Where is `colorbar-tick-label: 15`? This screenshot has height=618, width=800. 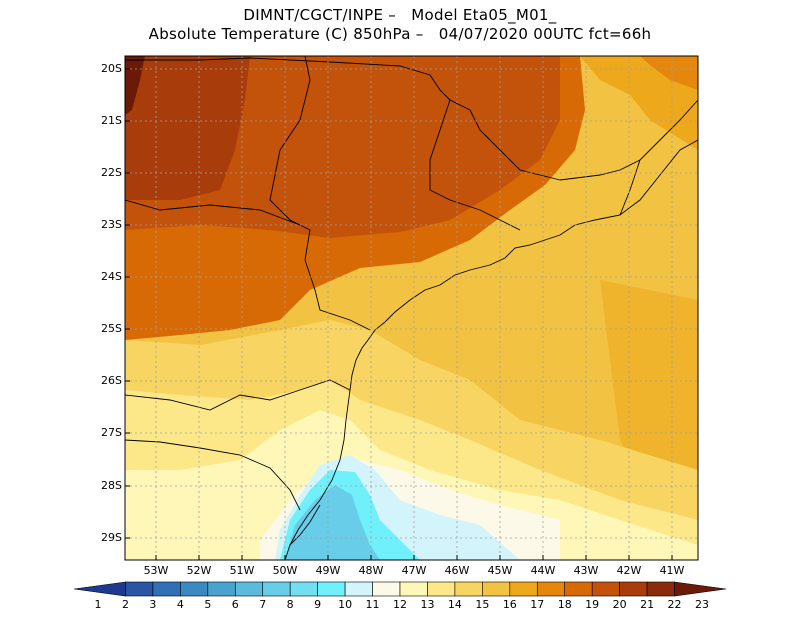 colorbar-tick-label: 15 is located at coordinates (482, 604).